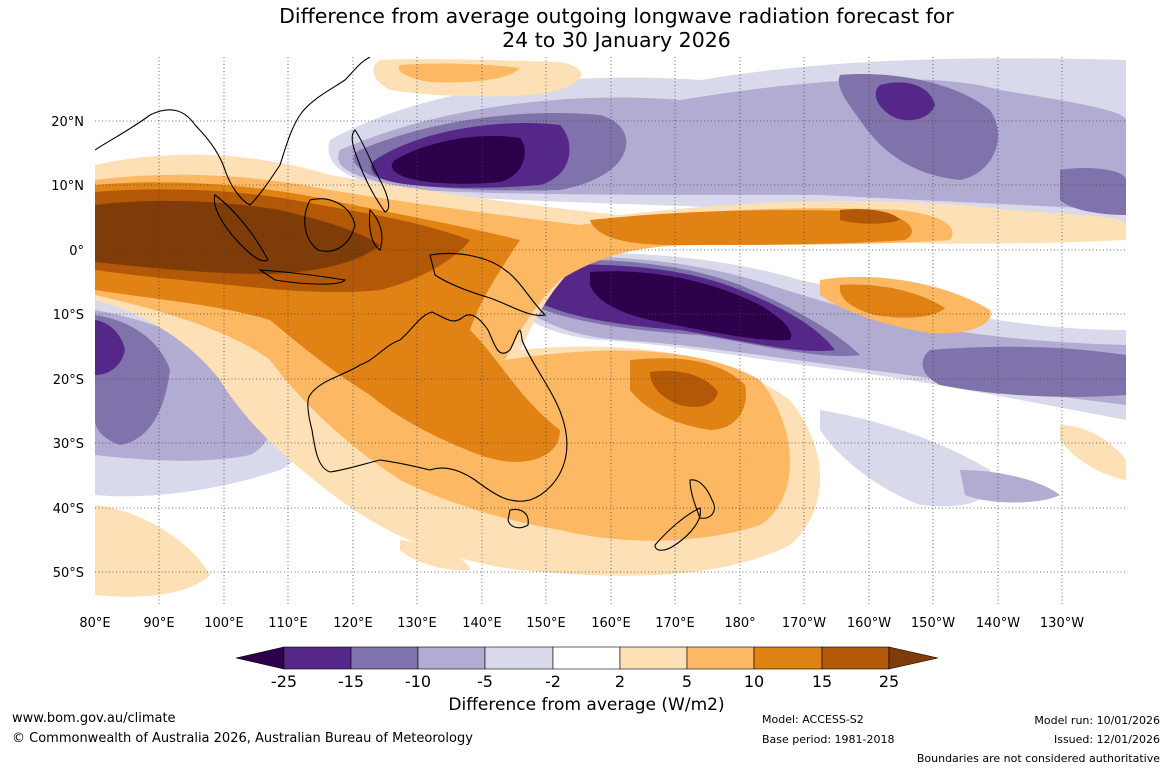 The height and width of the screenshot is (774, 1173). I want to click on colorbar-tick: 5, so click(687, 681).